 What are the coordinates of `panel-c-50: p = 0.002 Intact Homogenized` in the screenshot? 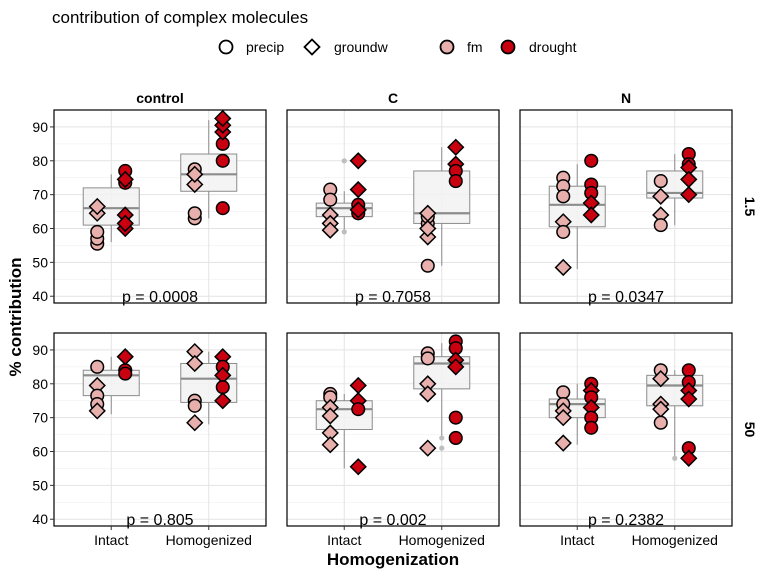 It's located at (393, 440).